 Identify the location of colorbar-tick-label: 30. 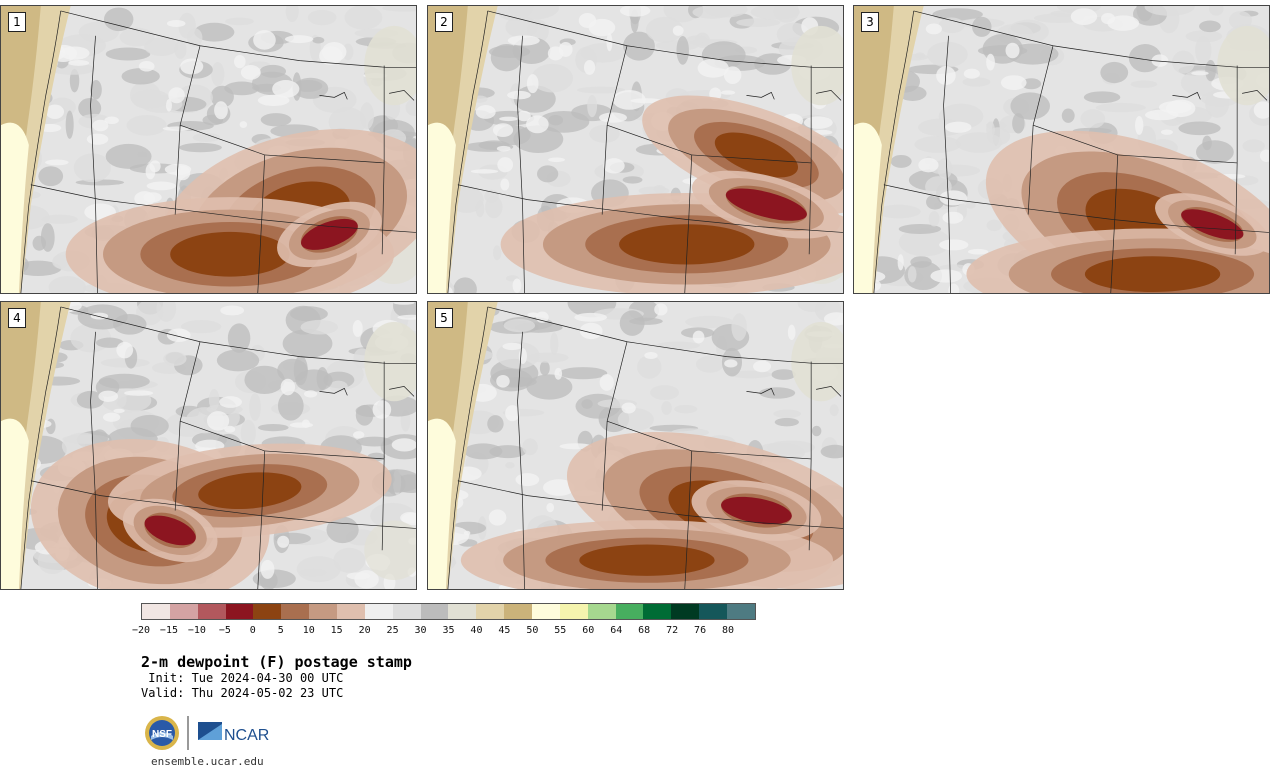
(420, 630).